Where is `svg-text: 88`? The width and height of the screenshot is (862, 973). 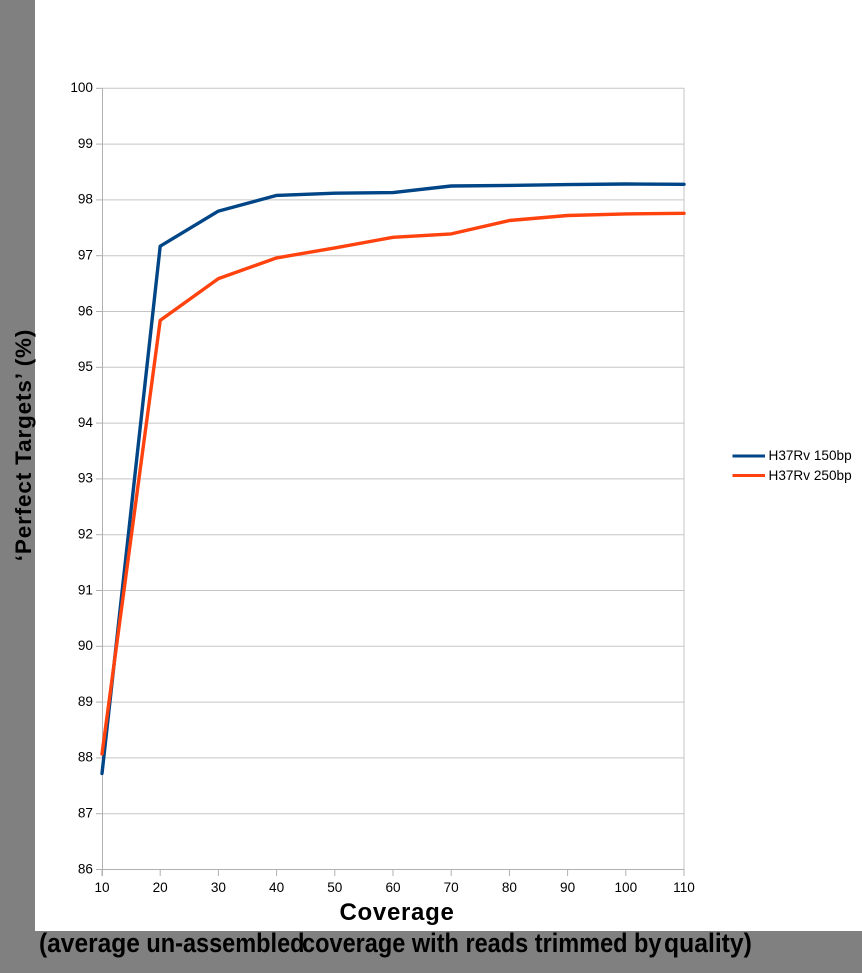
svg-text: 88 is located at coordinates (85, 757).